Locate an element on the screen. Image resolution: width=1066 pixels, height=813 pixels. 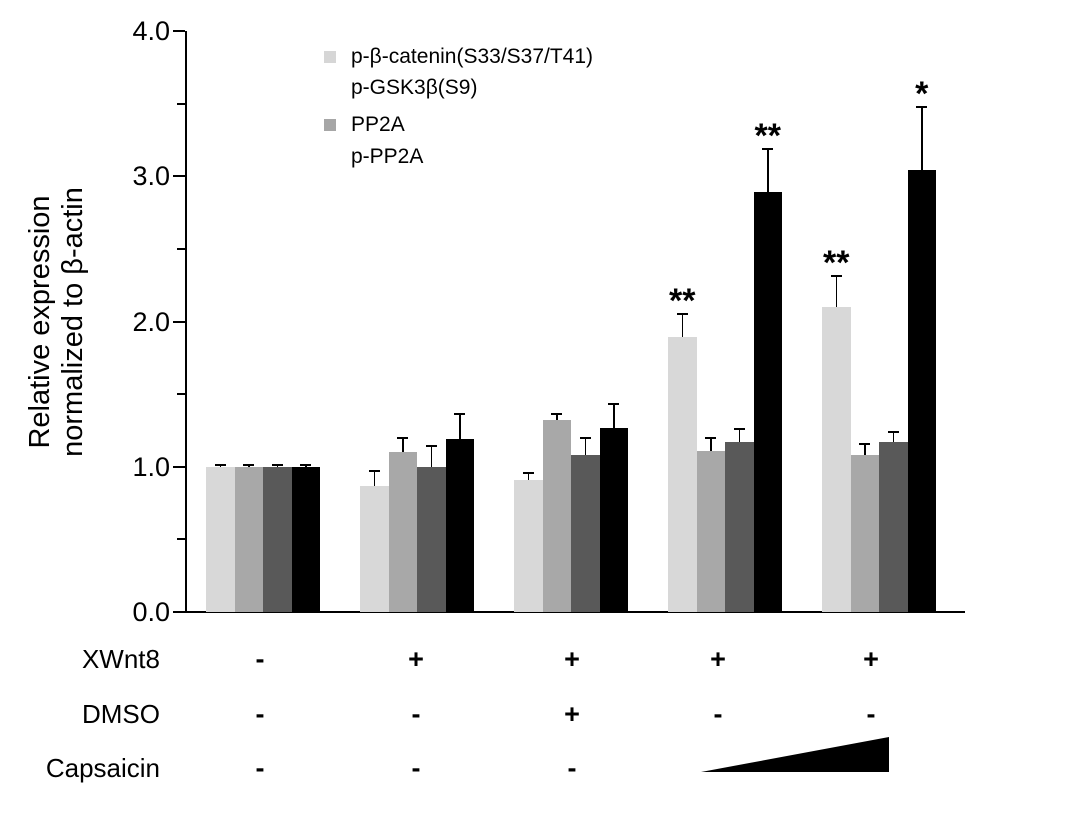
treatment-symbol-xwnt8-col5: + is located at coordinates (871, 659).